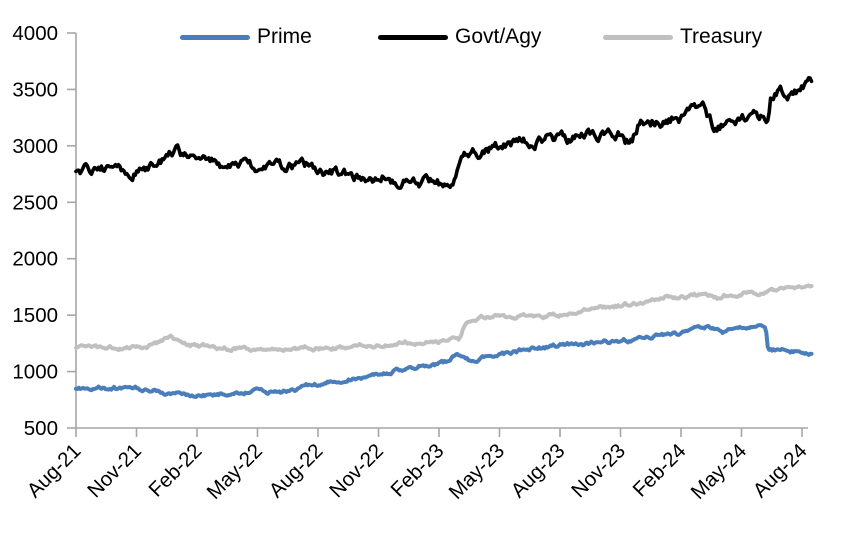 The width and height of the screenshot is (852, 538). I want to click on legend-label-govt-agy: Govt/Agy, so click(498, 36).